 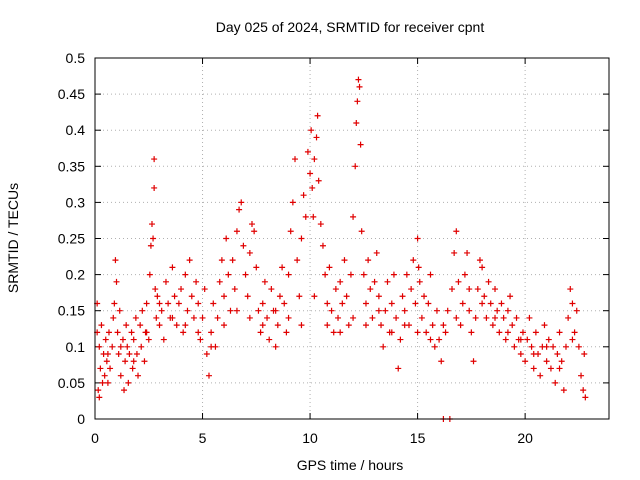 What do you see at coordinates (418, 438) in the screenshot?
I see `x-tick-label: 15` at bounding box center [418, 438].